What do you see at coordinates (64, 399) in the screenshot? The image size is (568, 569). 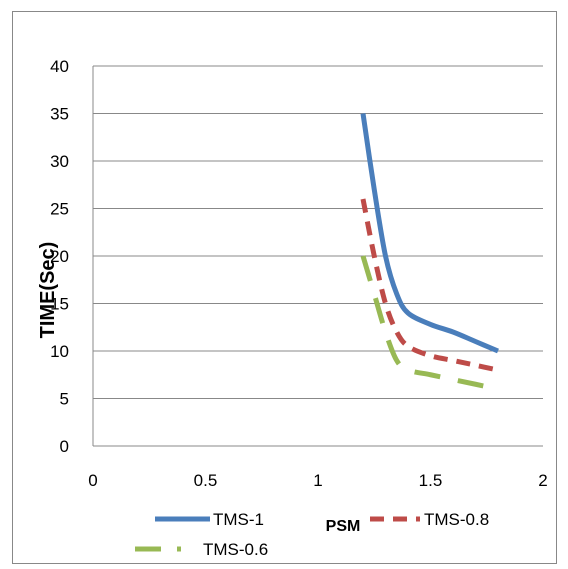 I see `y-tick-label: 5` at bounding box center [64, 399].